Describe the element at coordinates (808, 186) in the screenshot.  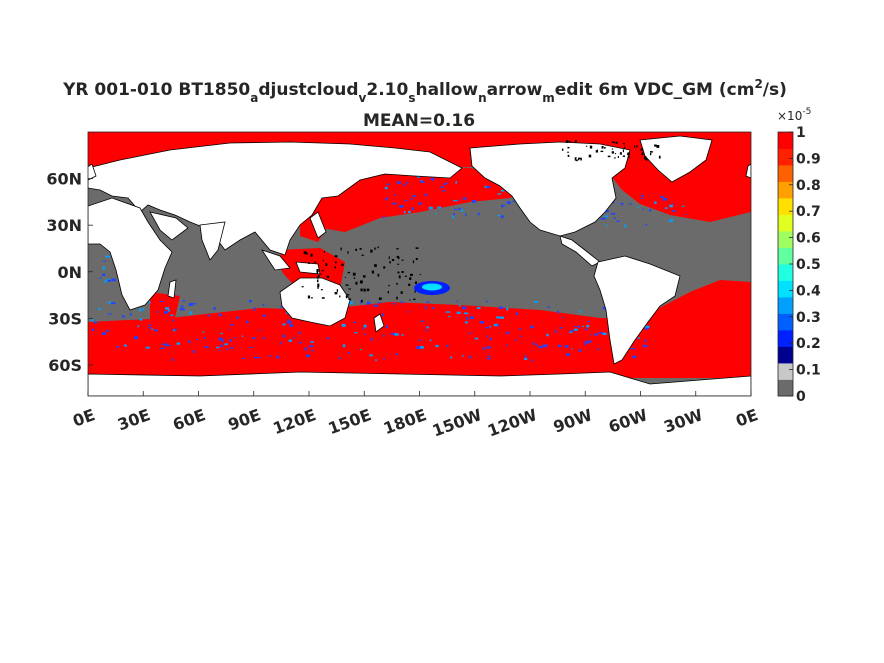
I see `colorbar-tick-label: 0.8` at that location.